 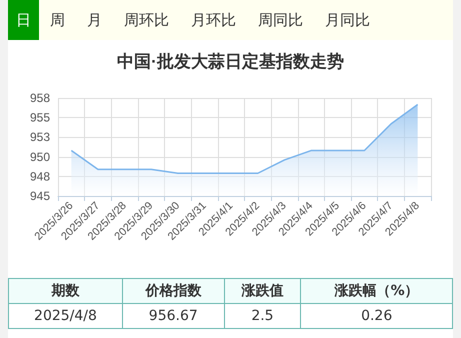 I want to click on text: 涨跌值, so click(x=262, y=291).